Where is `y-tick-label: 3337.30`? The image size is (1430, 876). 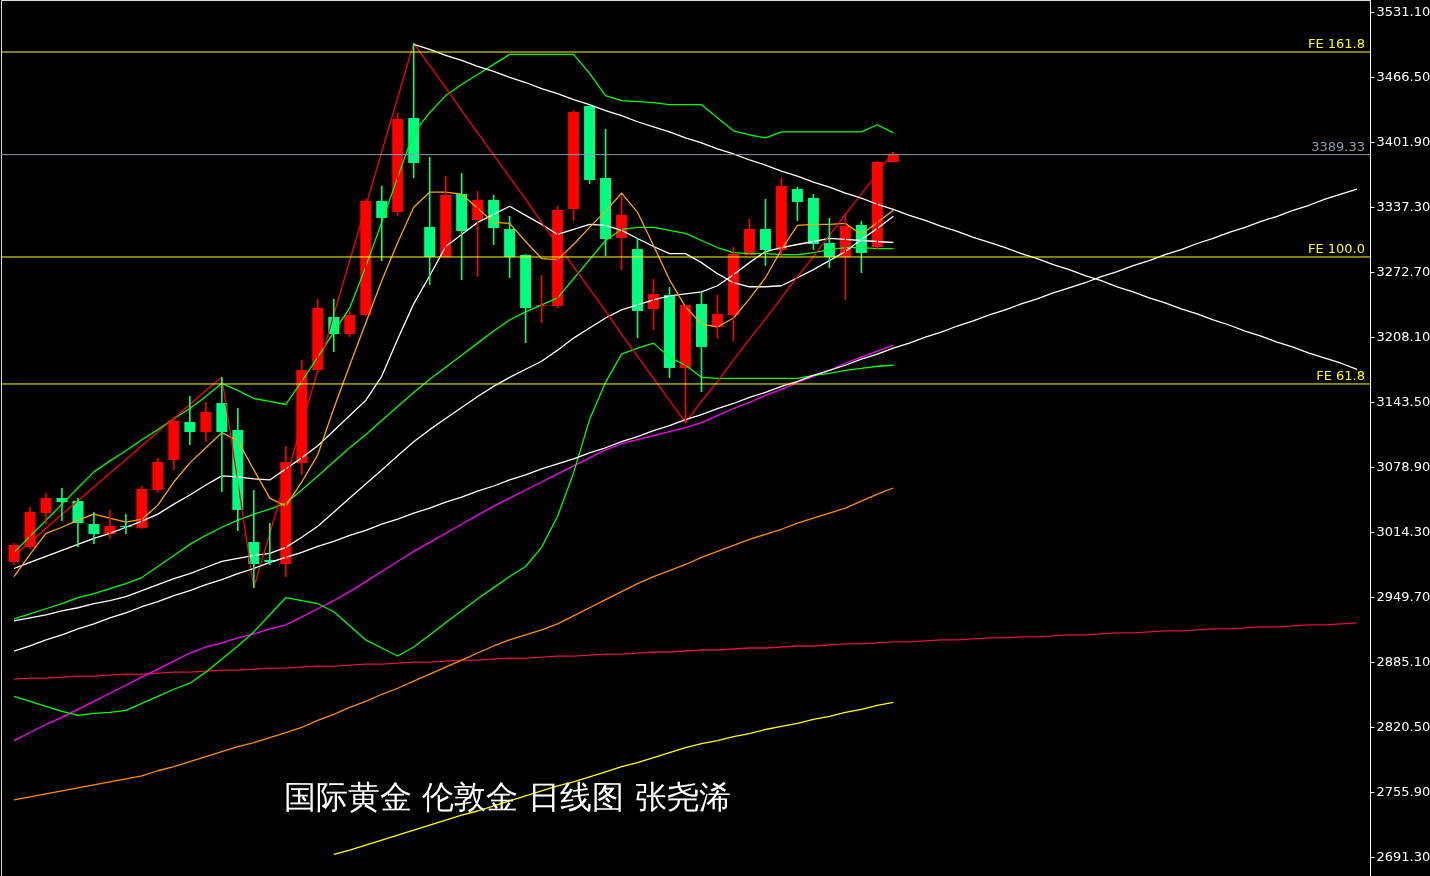
y-tick-label: 3337.30 is located at coordinates (1403, 207).